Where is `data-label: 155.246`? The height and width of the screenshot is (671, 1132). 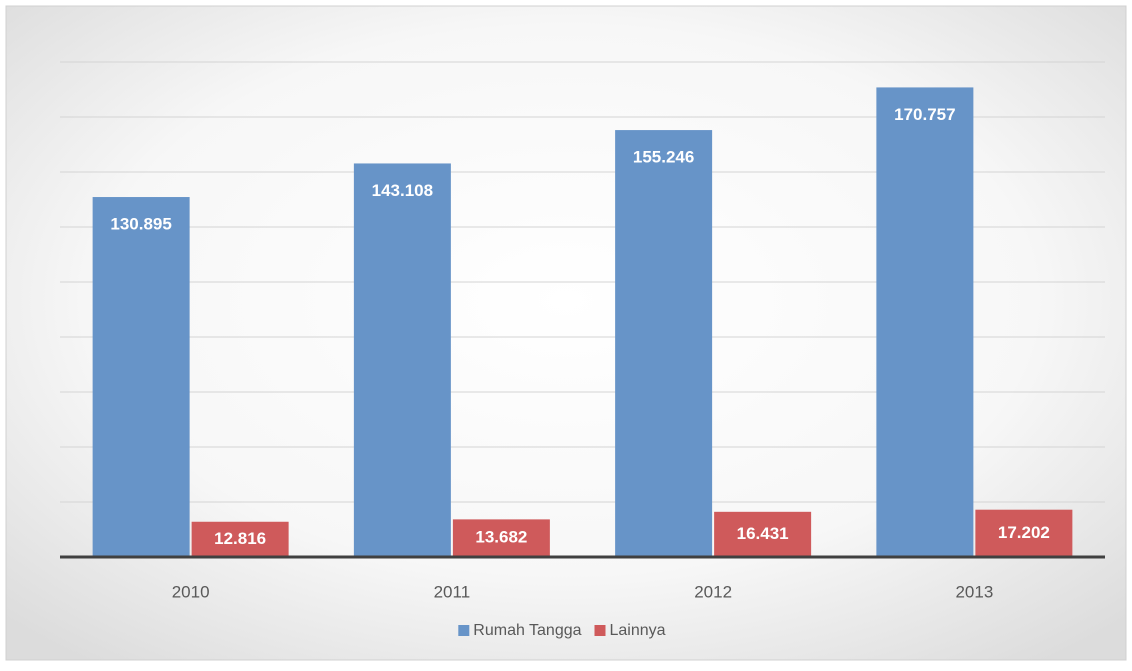 data-label: 155.246 is located at coordinates (663, 157).